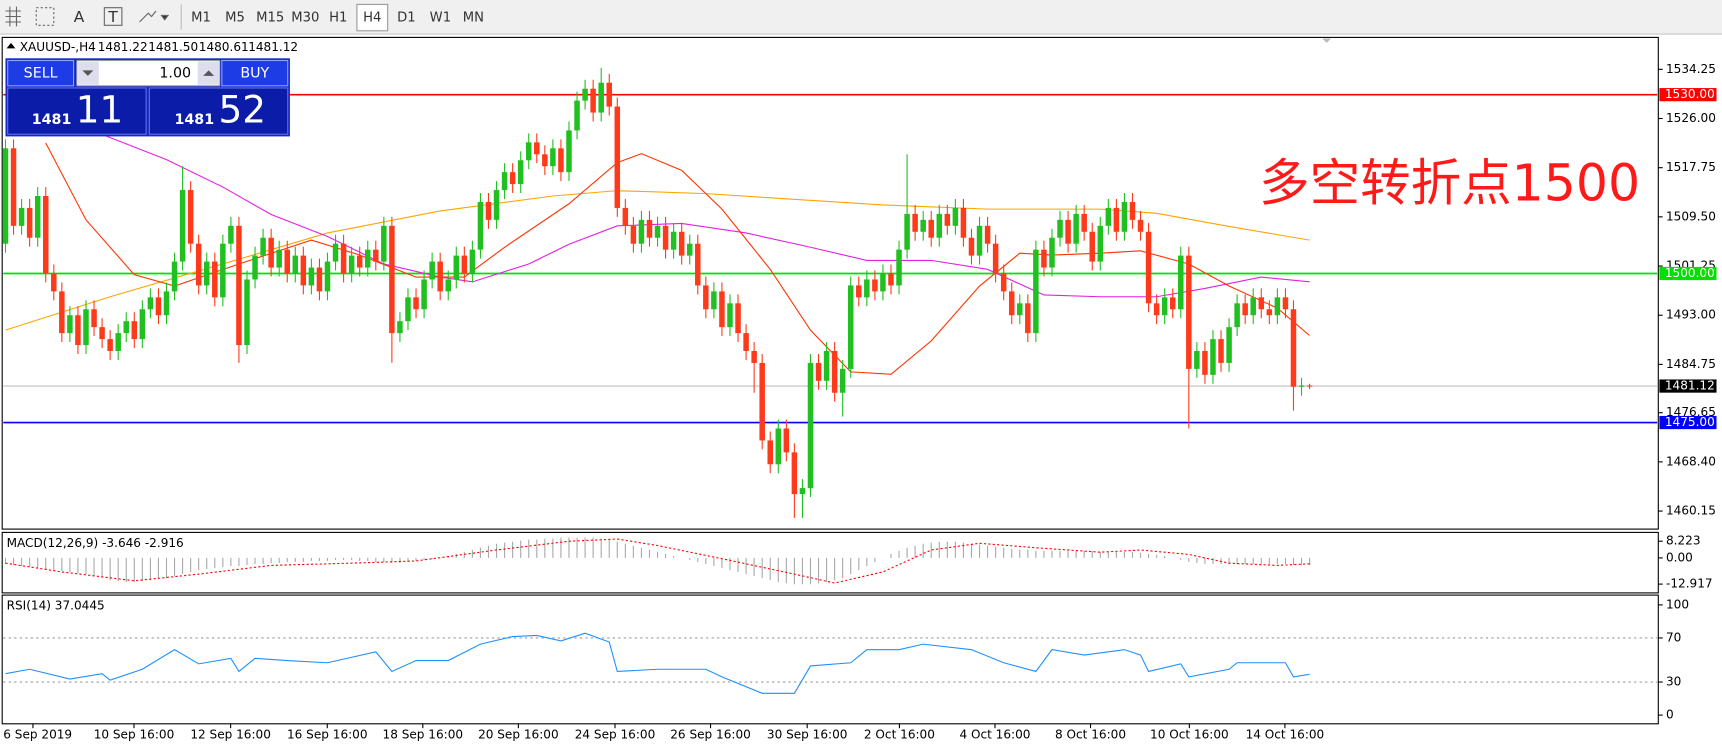 The height and width of the screenshot is (748, 1722). Describe the element at coordinates (518, 734) in the screenshot. I see `x-tick-label: 20 Sep 16:00` at that location.